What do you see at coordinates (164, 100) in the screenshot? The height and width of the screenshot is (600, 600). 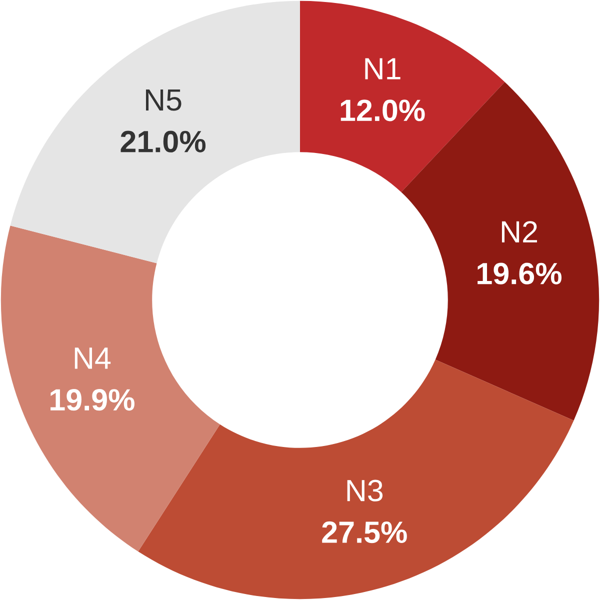 I see `slice-label: N5` at bounding box center [164, 100].